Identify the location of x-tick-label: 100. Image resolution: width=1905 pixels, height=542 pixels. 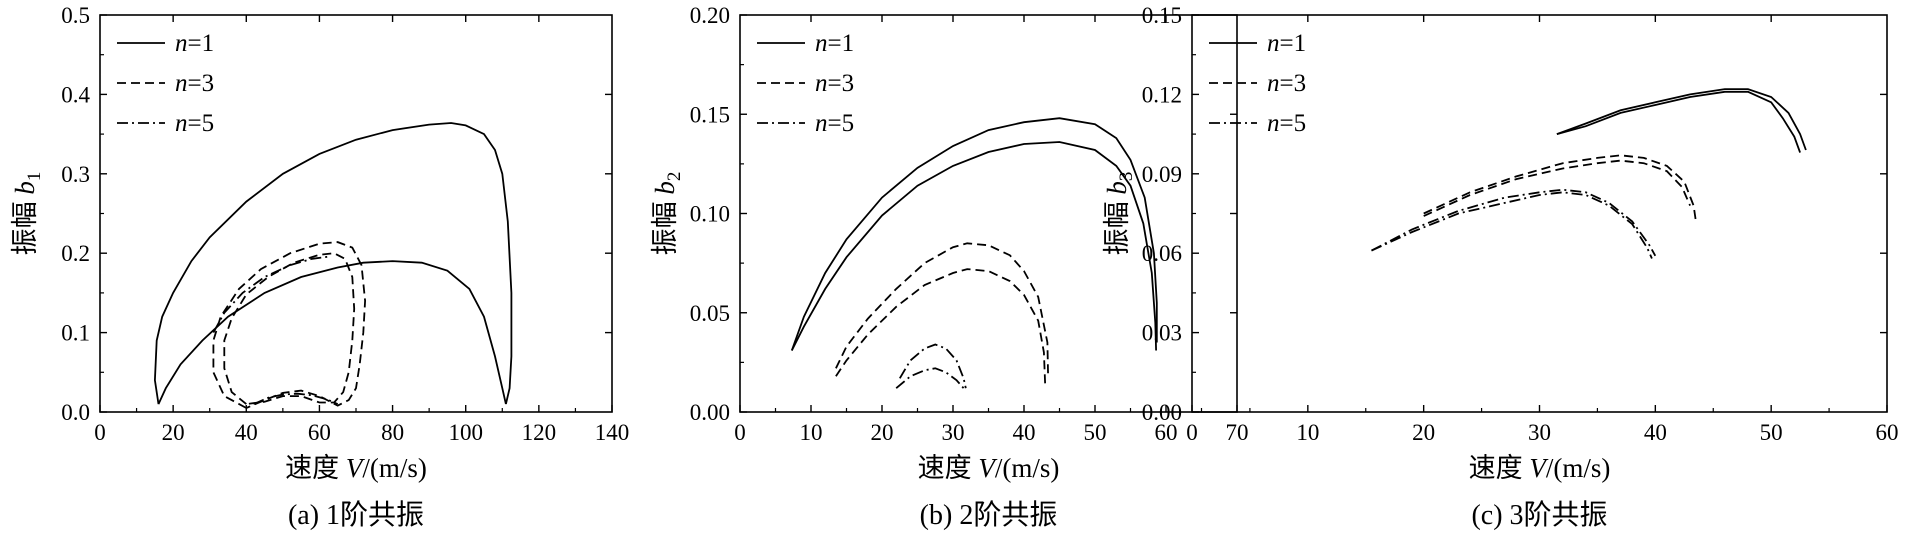
(465, 432).